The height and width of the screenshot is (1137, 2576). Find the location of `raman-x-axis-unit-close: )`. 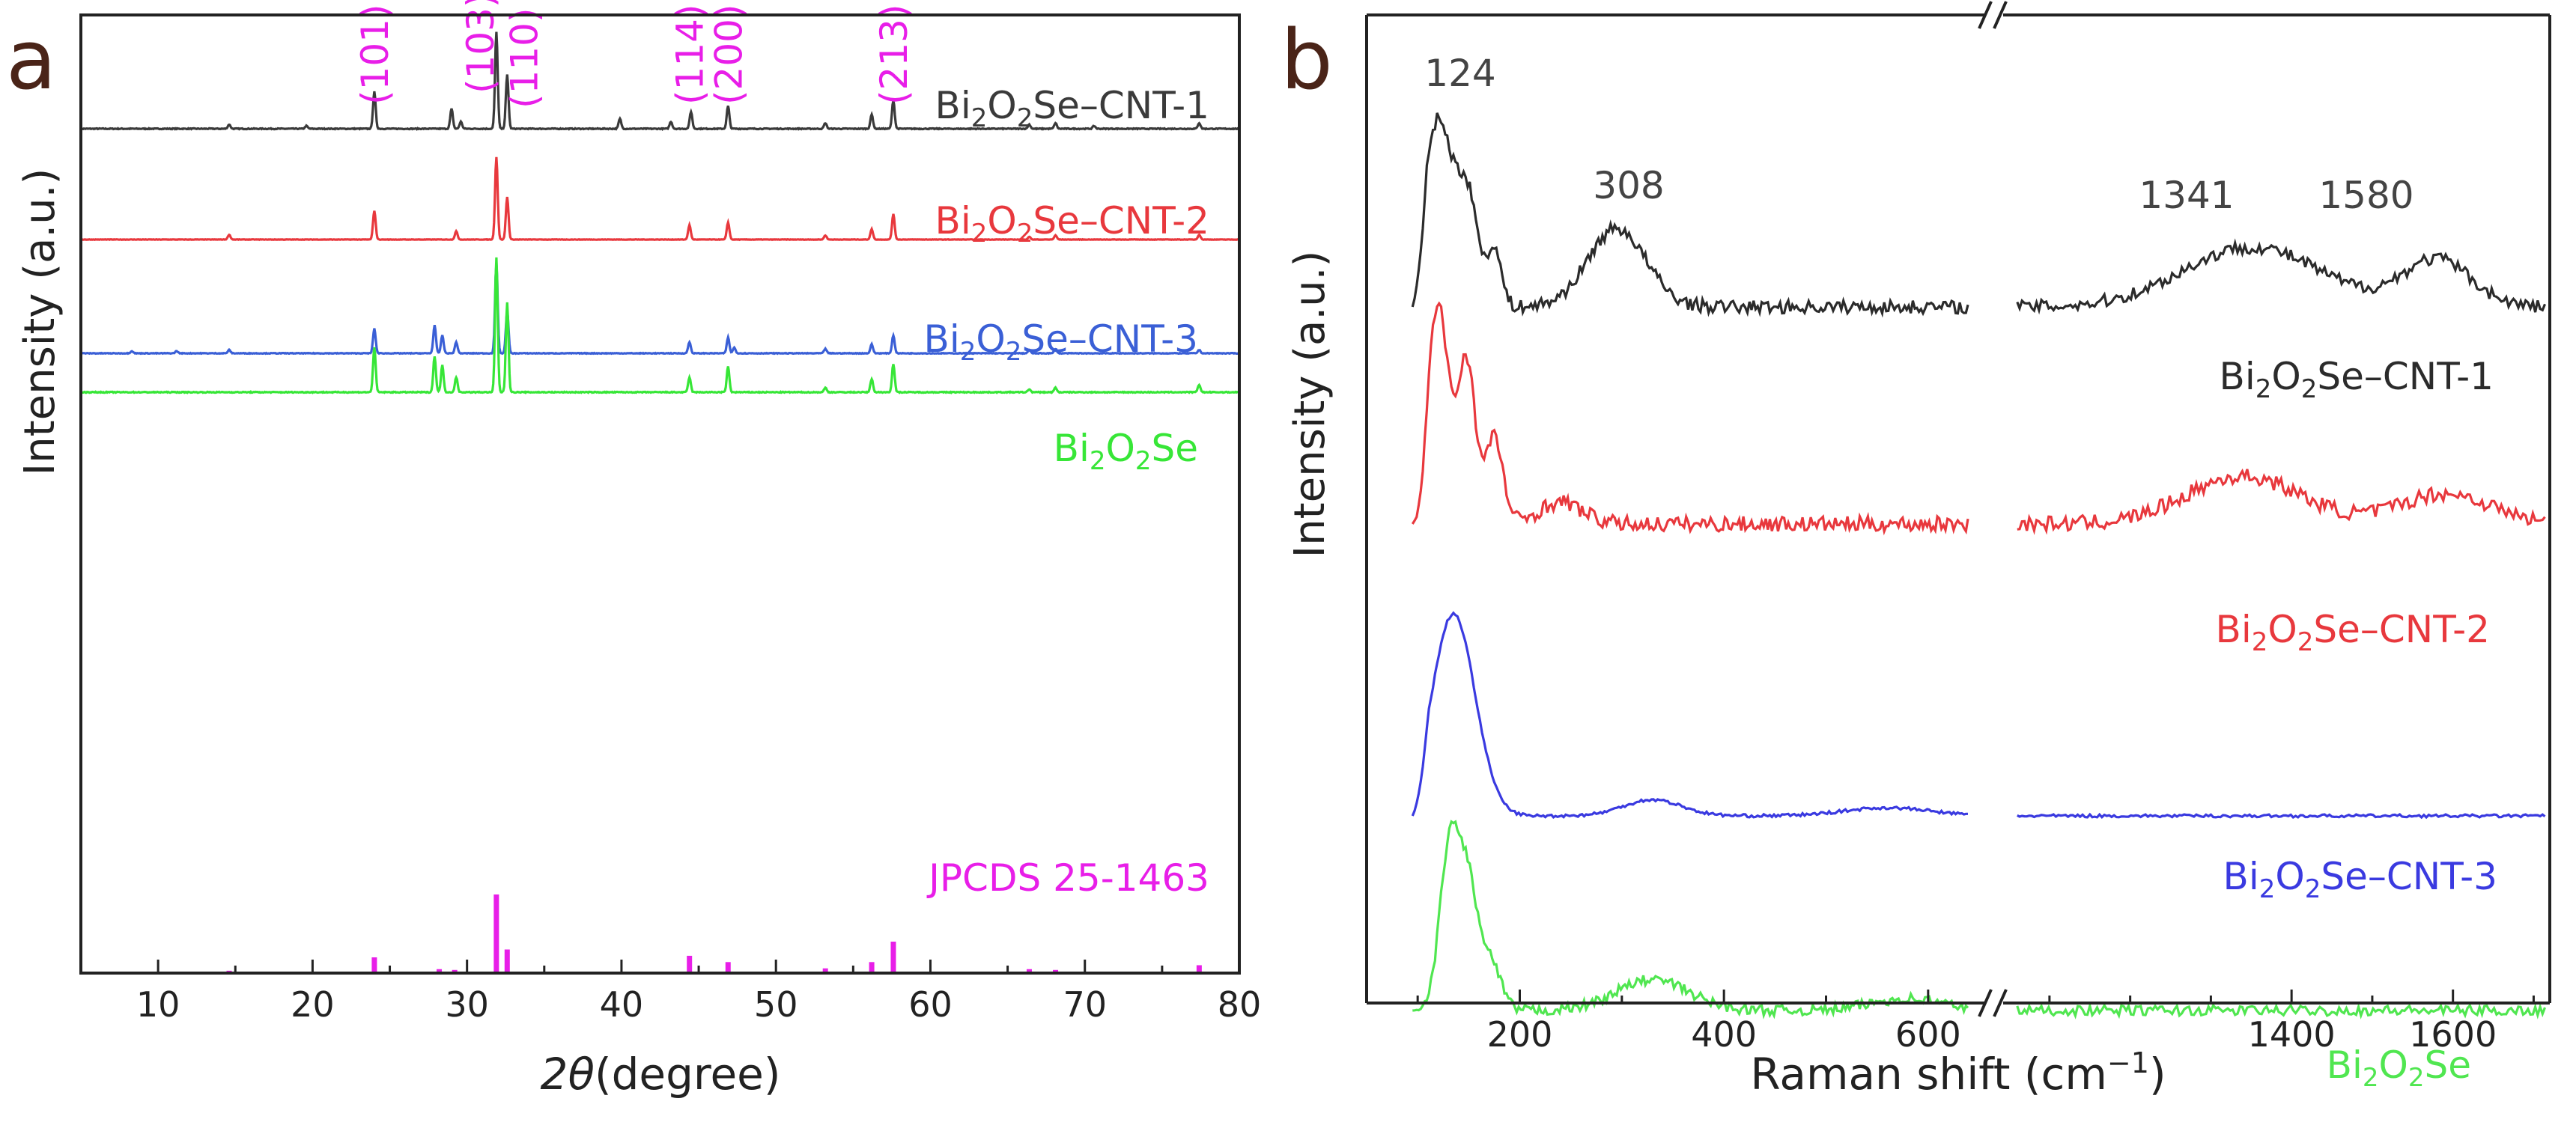

raman-x-axis-unit-close: ) is located at coordinates (2157, 1074).